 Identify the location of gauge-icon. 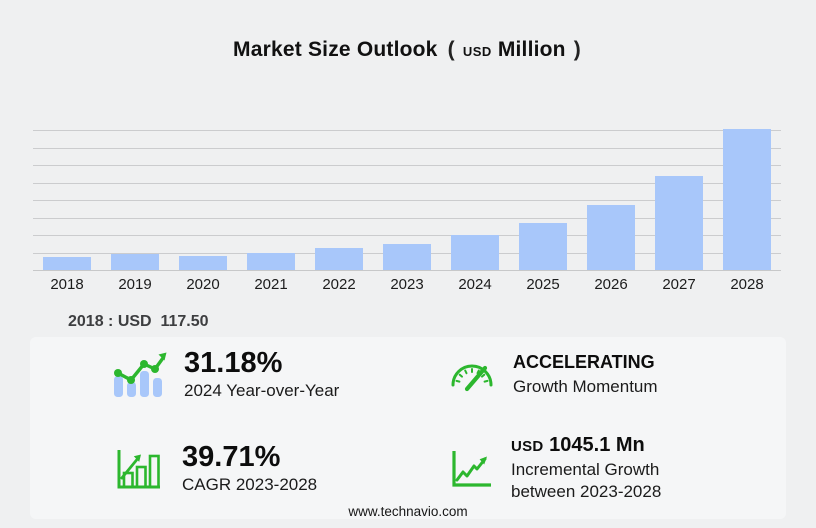
(472, 375).